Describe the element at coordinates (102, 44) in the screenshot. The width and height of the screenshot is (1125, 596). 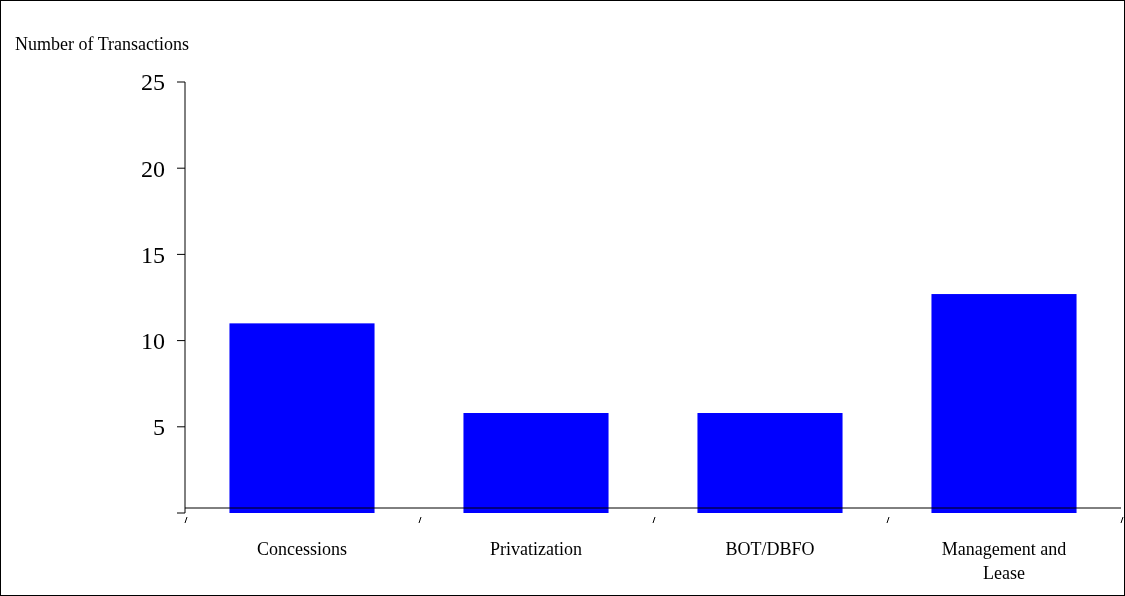
I see `y-axis-title: Number of Transactions` at that location.